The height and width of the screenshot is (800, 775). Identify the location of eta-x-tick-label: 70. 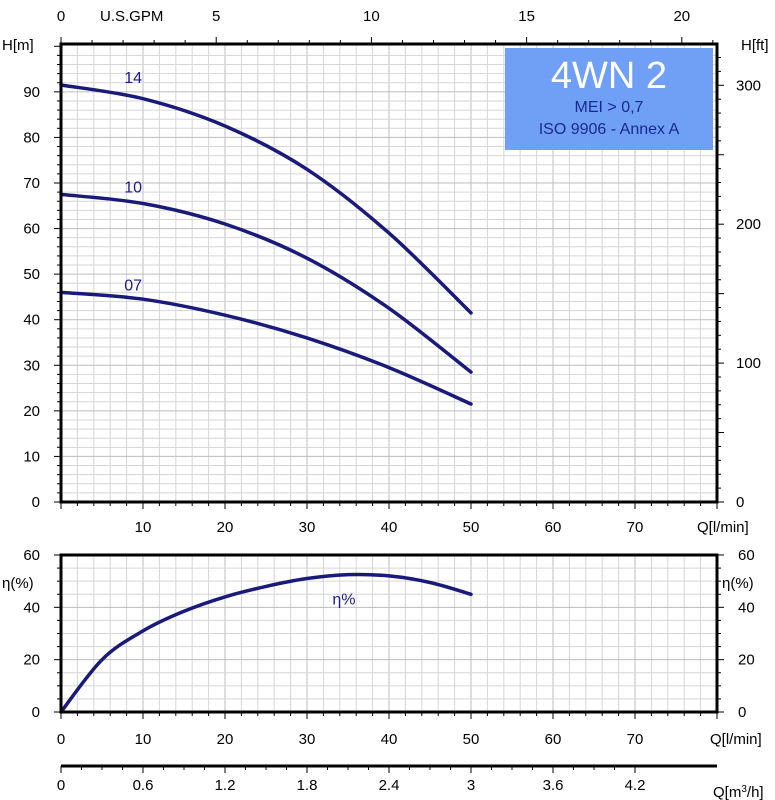
(635, 739).